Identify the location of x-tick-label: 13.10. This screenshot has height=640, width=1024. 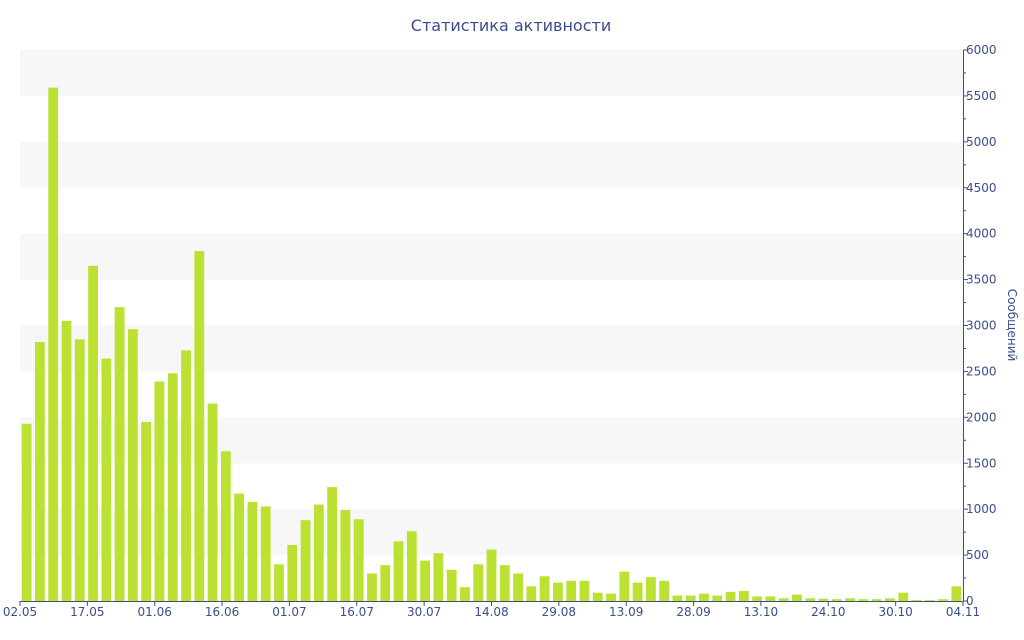
(761, 612).